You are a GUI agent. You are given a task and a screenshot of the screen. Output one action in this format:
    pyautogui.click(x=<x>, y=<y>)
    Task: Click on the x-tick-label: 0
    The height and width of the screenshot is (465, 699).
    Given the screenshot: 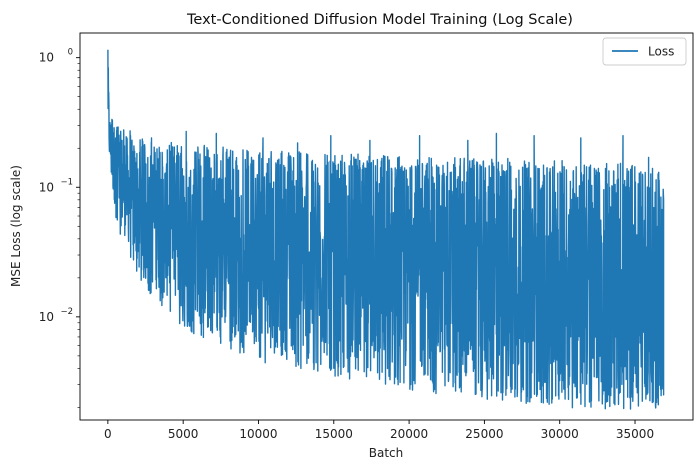 What is the action you would take?
    pyautogui.click(x=108, y=434)
    